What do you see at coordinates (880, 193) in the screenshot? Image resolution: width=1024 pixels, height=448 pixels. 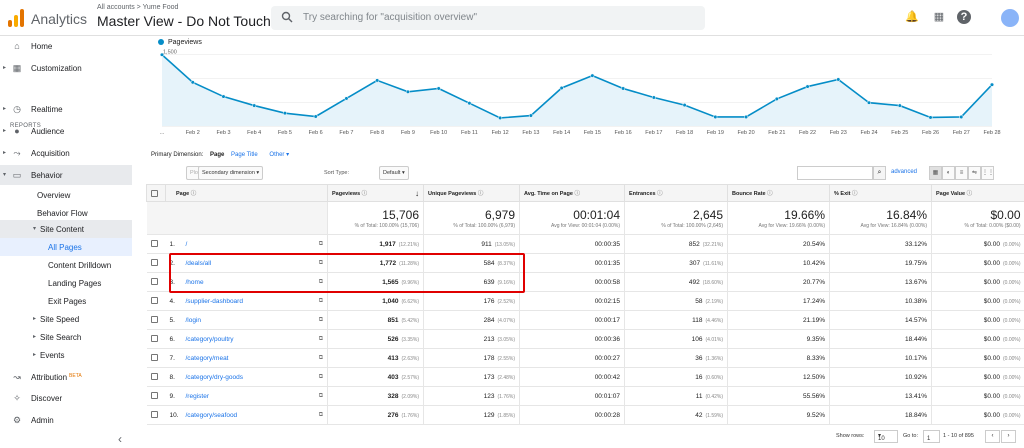 I see `col-header-exit: % Exit ⓘ` at bounding box center [880, 193].